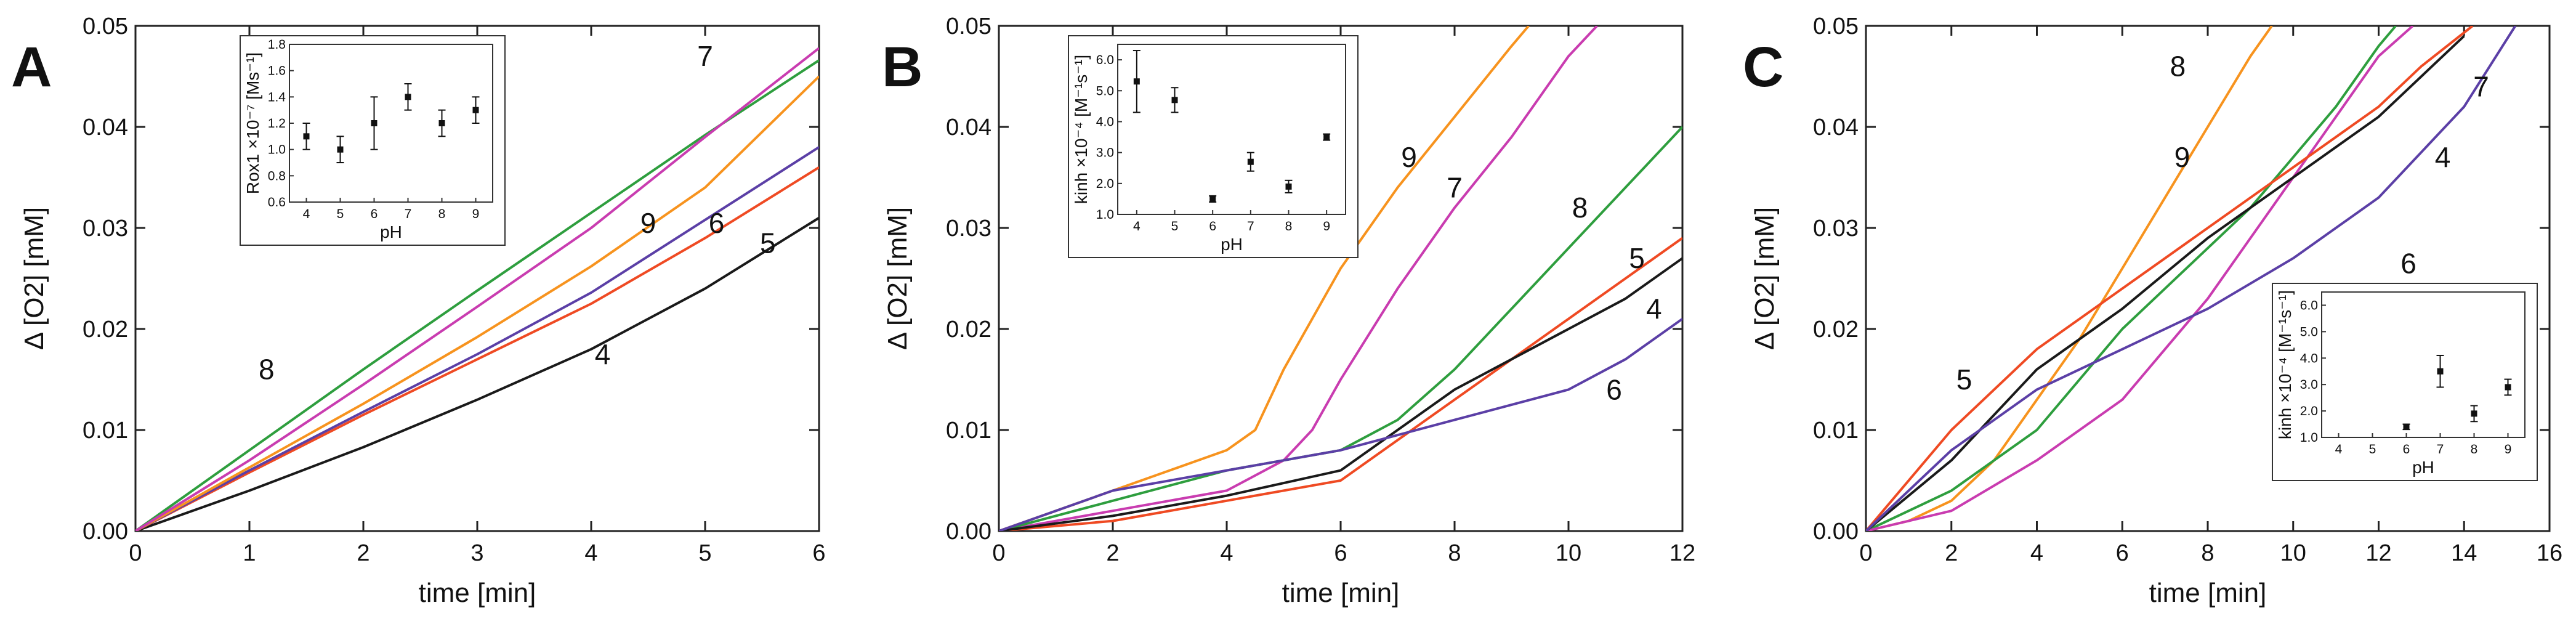 Image resolution: width=2576 pixels, height=637 pixels. What do you see at coordinates (2339, 449) in the screenshot?
I see `panel-c-inset-x-tick-label: 4` at bounding box center [2339, 449].